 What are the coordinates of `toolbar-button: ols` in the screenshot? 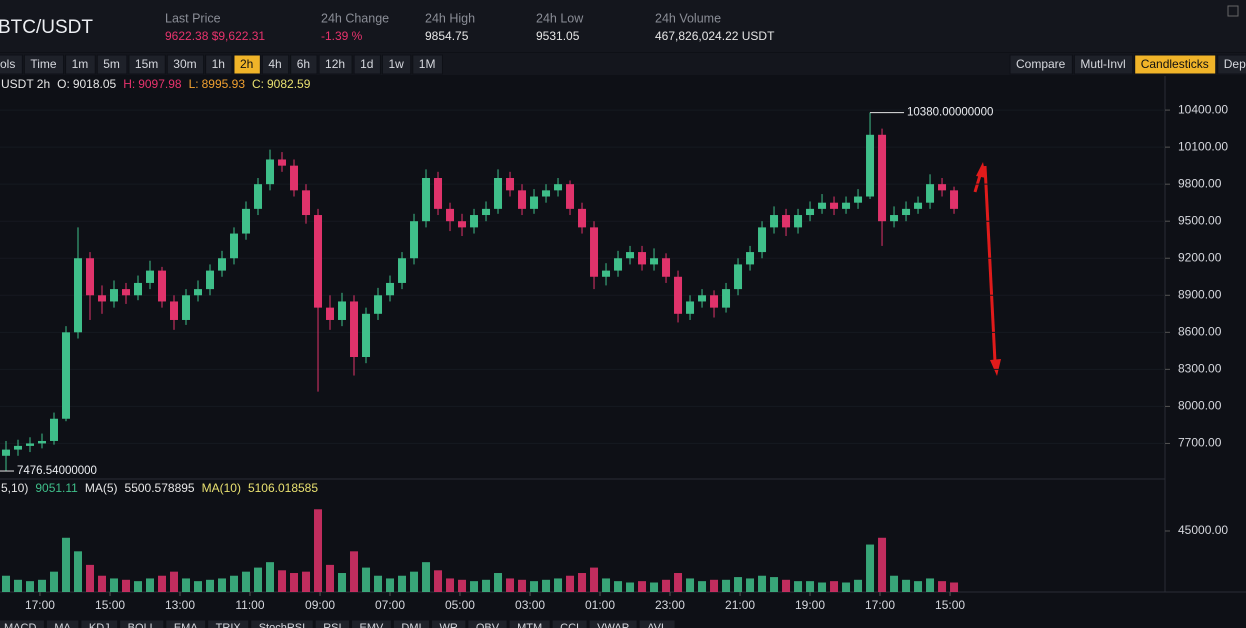 It's located at (11, 64).